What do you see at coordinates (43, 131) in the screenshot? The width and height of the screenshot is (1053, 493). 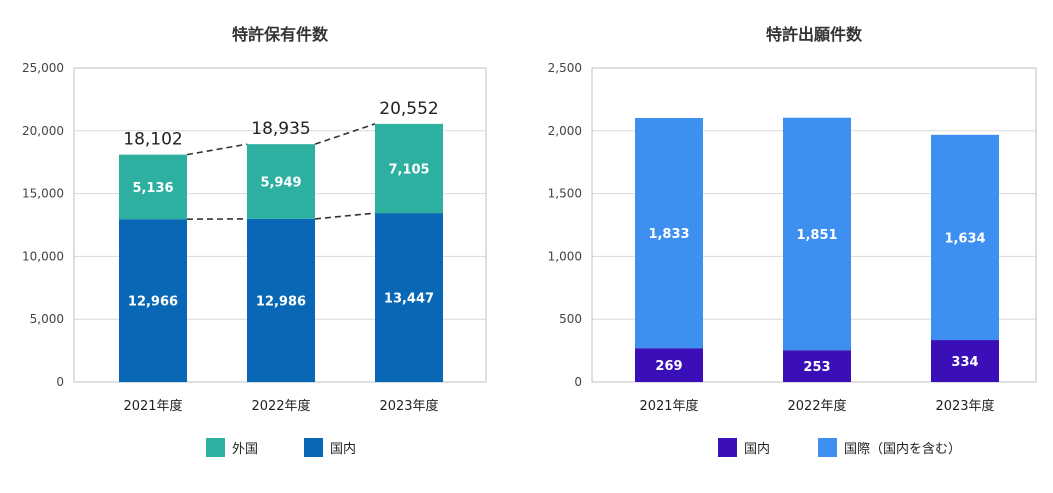 I see `chart-1-ytick-label: 20,000` at bounding box center [43, 131].